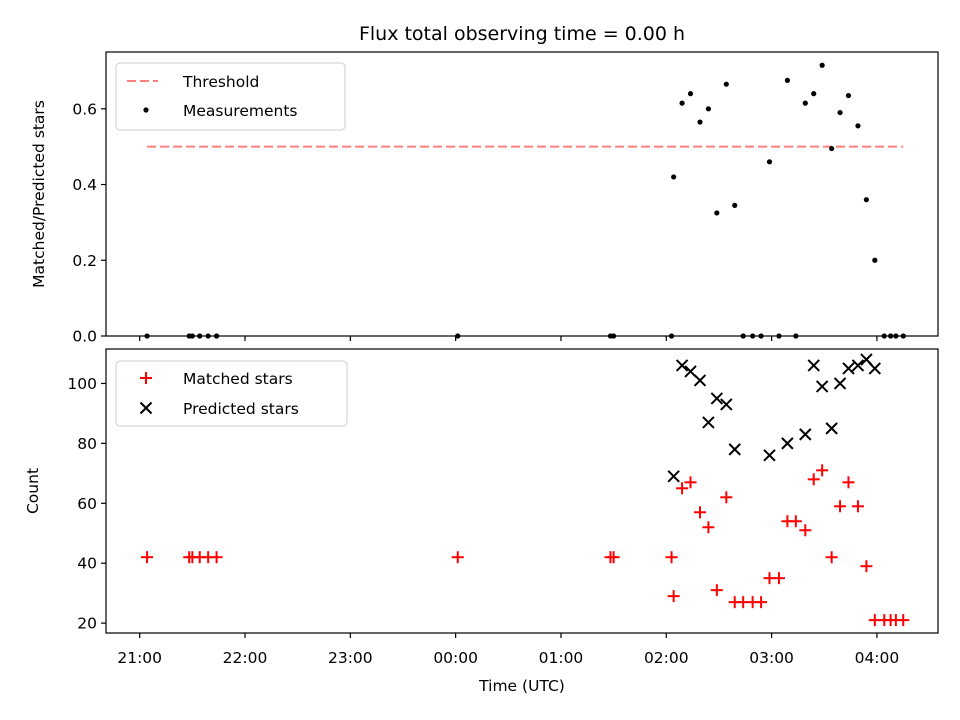 The width and height of the screenshot is (960, 720). What do you see at coordinates (508, 650) in the screenshot?
I see `bottom-x-ticks: 21:00 22:00 23:00 00:00 01:00 02:00 03:00 04:00` at bounding box center [508, 650].